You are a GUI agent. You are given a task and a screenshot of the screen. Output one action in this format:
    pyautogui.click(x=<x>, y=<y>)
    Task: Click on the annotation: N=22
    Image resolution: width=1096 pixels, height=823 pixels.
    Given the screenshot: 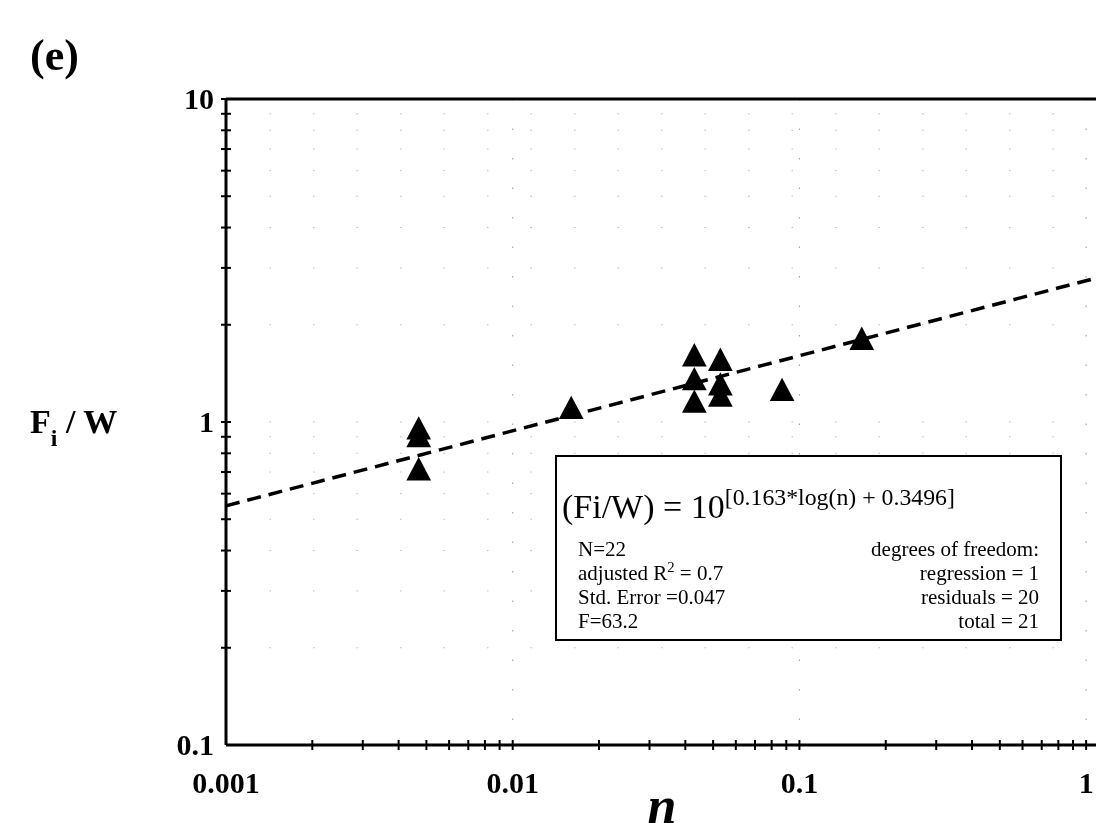 What is the action you would take?
    pyautogui.click(x=602, y=549)
    